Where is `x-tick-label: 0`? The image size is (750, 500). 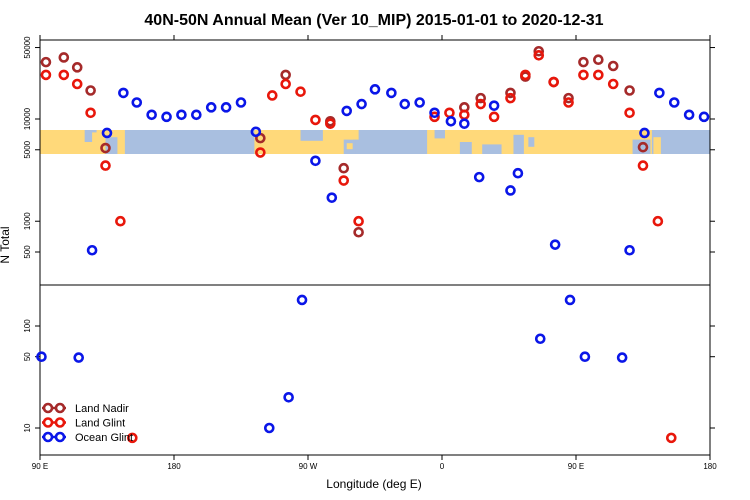
x-tick-label: 0 is located at coordinates (442, 466).